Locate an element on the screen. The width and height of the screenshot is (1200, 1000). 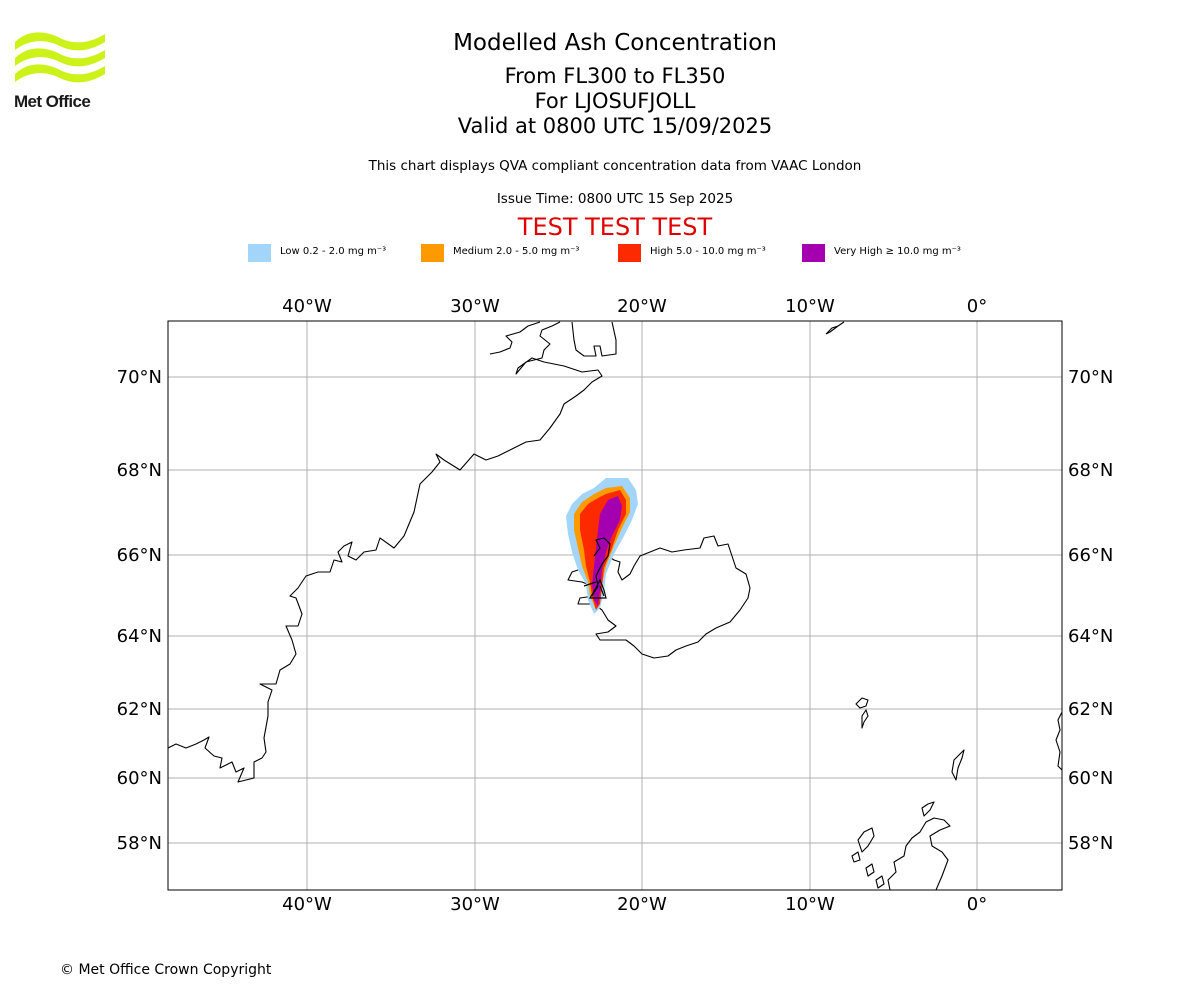
lat-tick-right: 60°N is located at coordinates (1090, 778).